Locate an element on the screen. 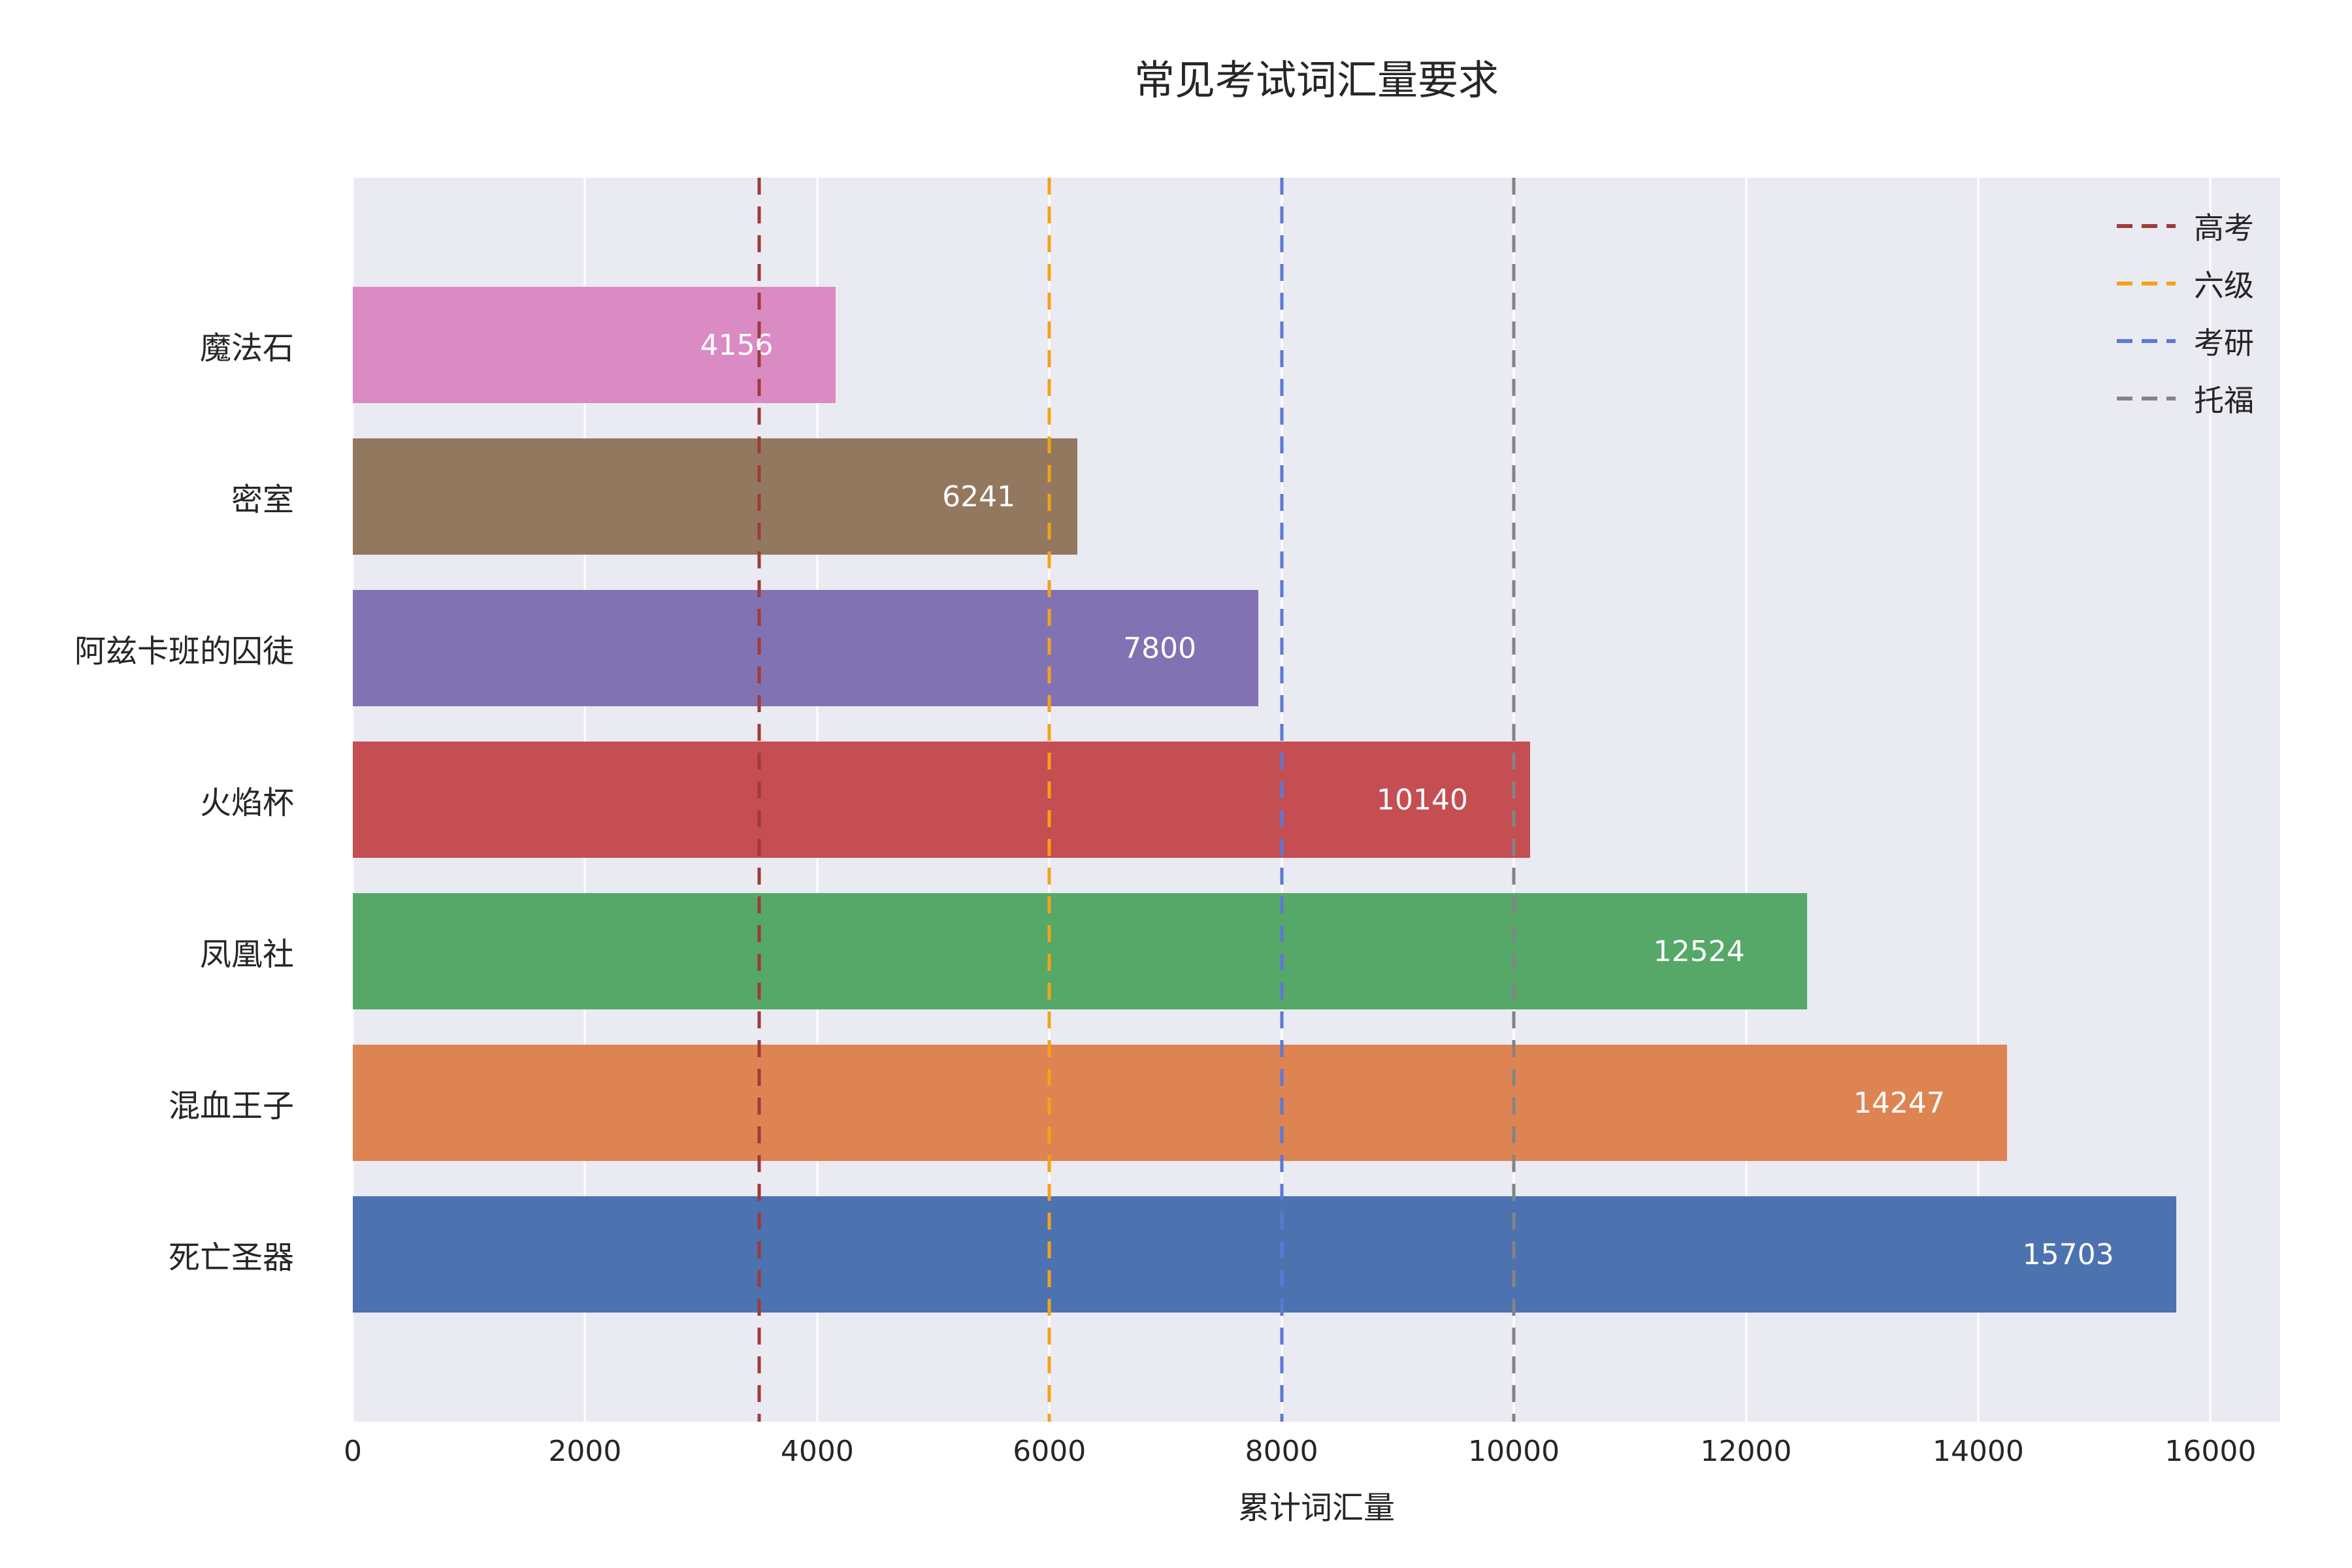 This screenshot has width=2352, height=1568. x-tick-label: 8000 is located at coordinates (1281, 1451).